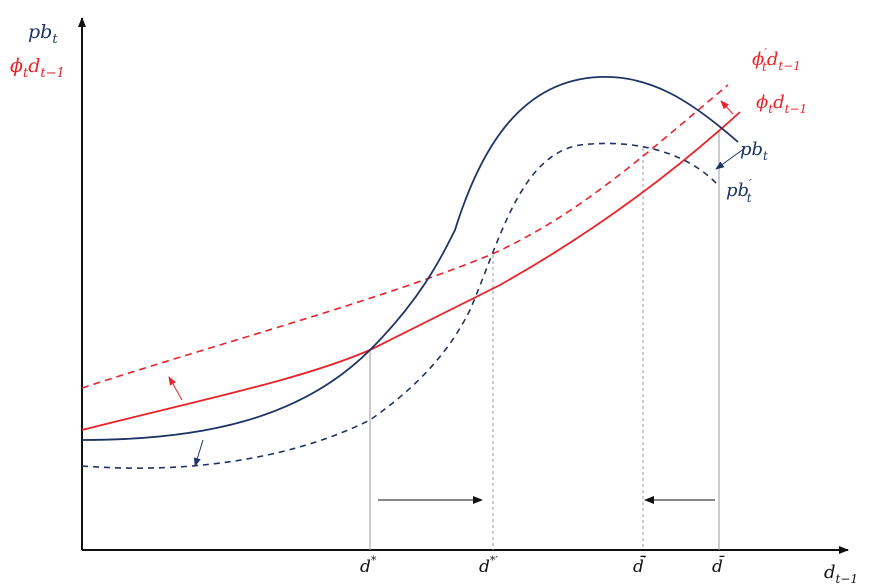 The height and width of the screenshot is (586, 871). I want to click on tick-d-bar-prime: d̄′, so click(640, 565).